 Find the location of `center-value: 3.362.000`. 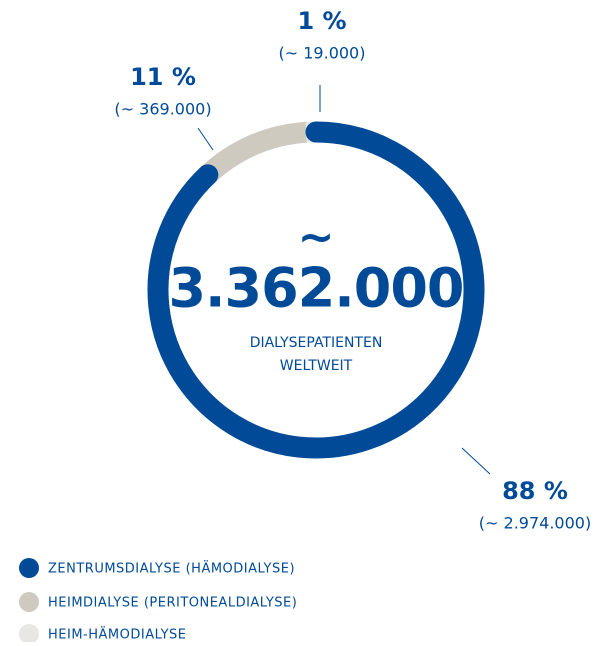

center-value: 3.362.000 is located at coordinates (315, 288).